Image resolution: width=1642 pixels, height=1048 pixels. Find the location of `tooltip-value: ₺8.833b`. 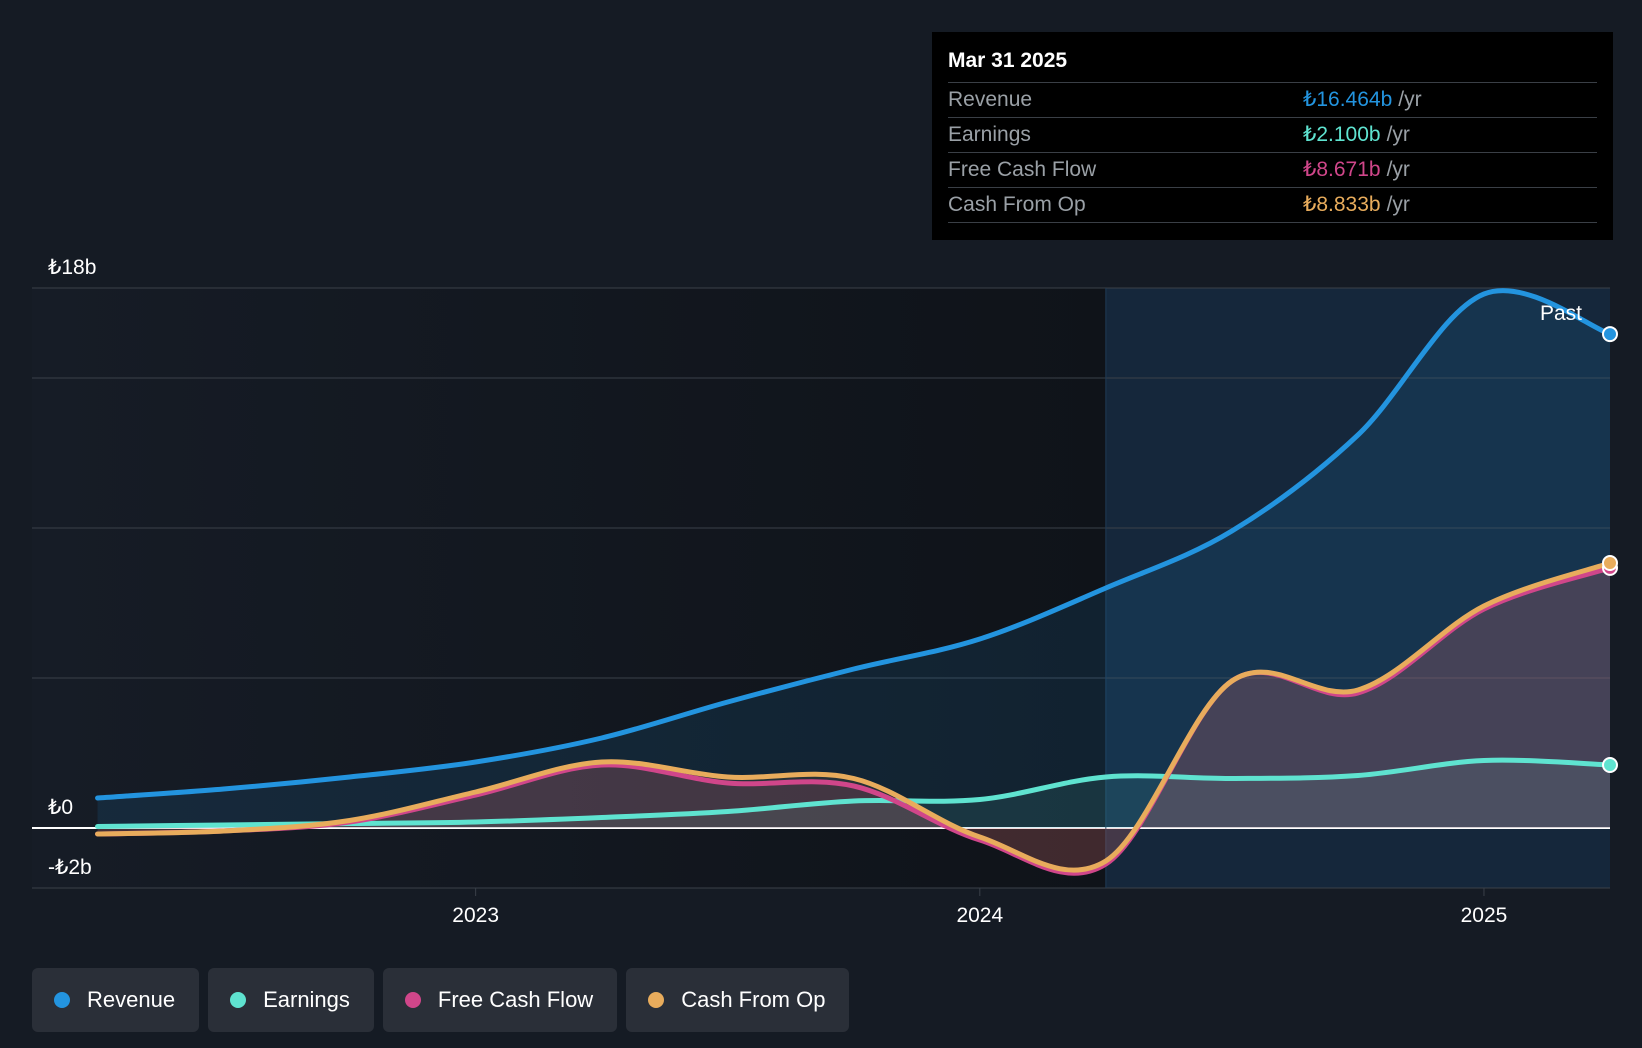

tooltip-value: ₺8.833b is located at coordinates (1342, 204).